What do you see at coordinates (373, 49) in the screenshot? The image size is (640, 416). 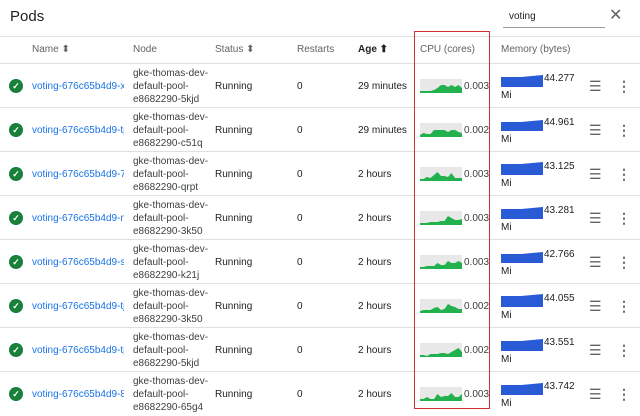 I see `column-header-age: Age ⬆` at bounding box center [373, 49].